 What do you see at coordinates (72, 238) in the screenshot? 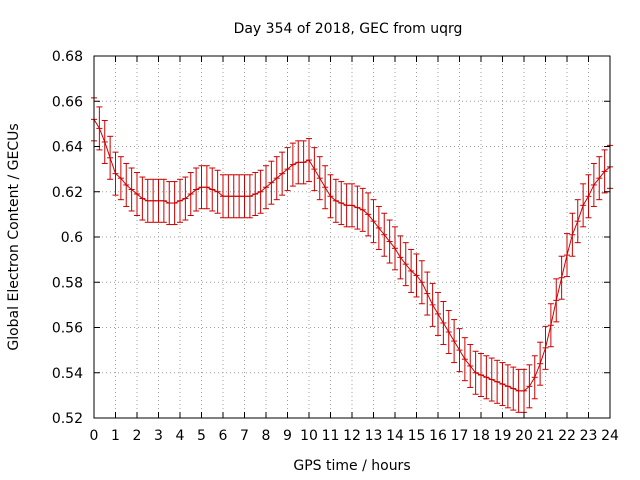
I see `y-tick-label: 0.6` at bounding box center [72, 238].